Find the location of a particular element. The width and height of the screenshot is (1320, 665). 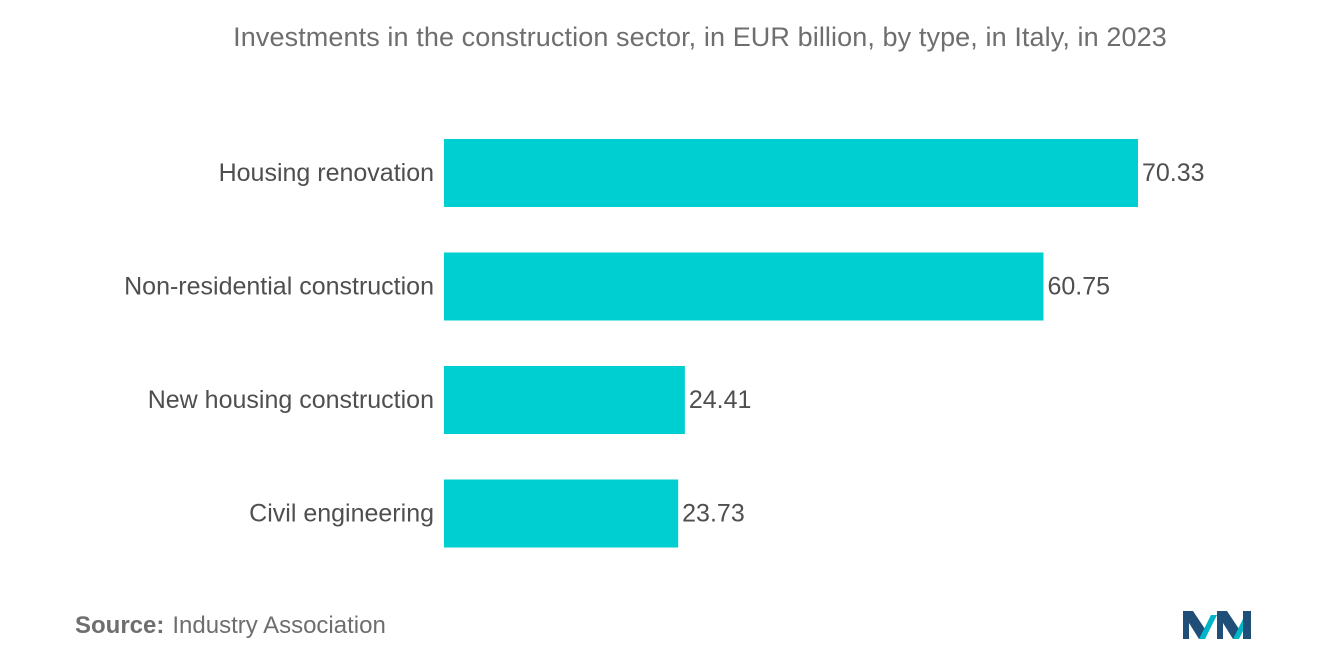

category-label-housing-renovation: Housing renovation is located at coordinates (326, 173).